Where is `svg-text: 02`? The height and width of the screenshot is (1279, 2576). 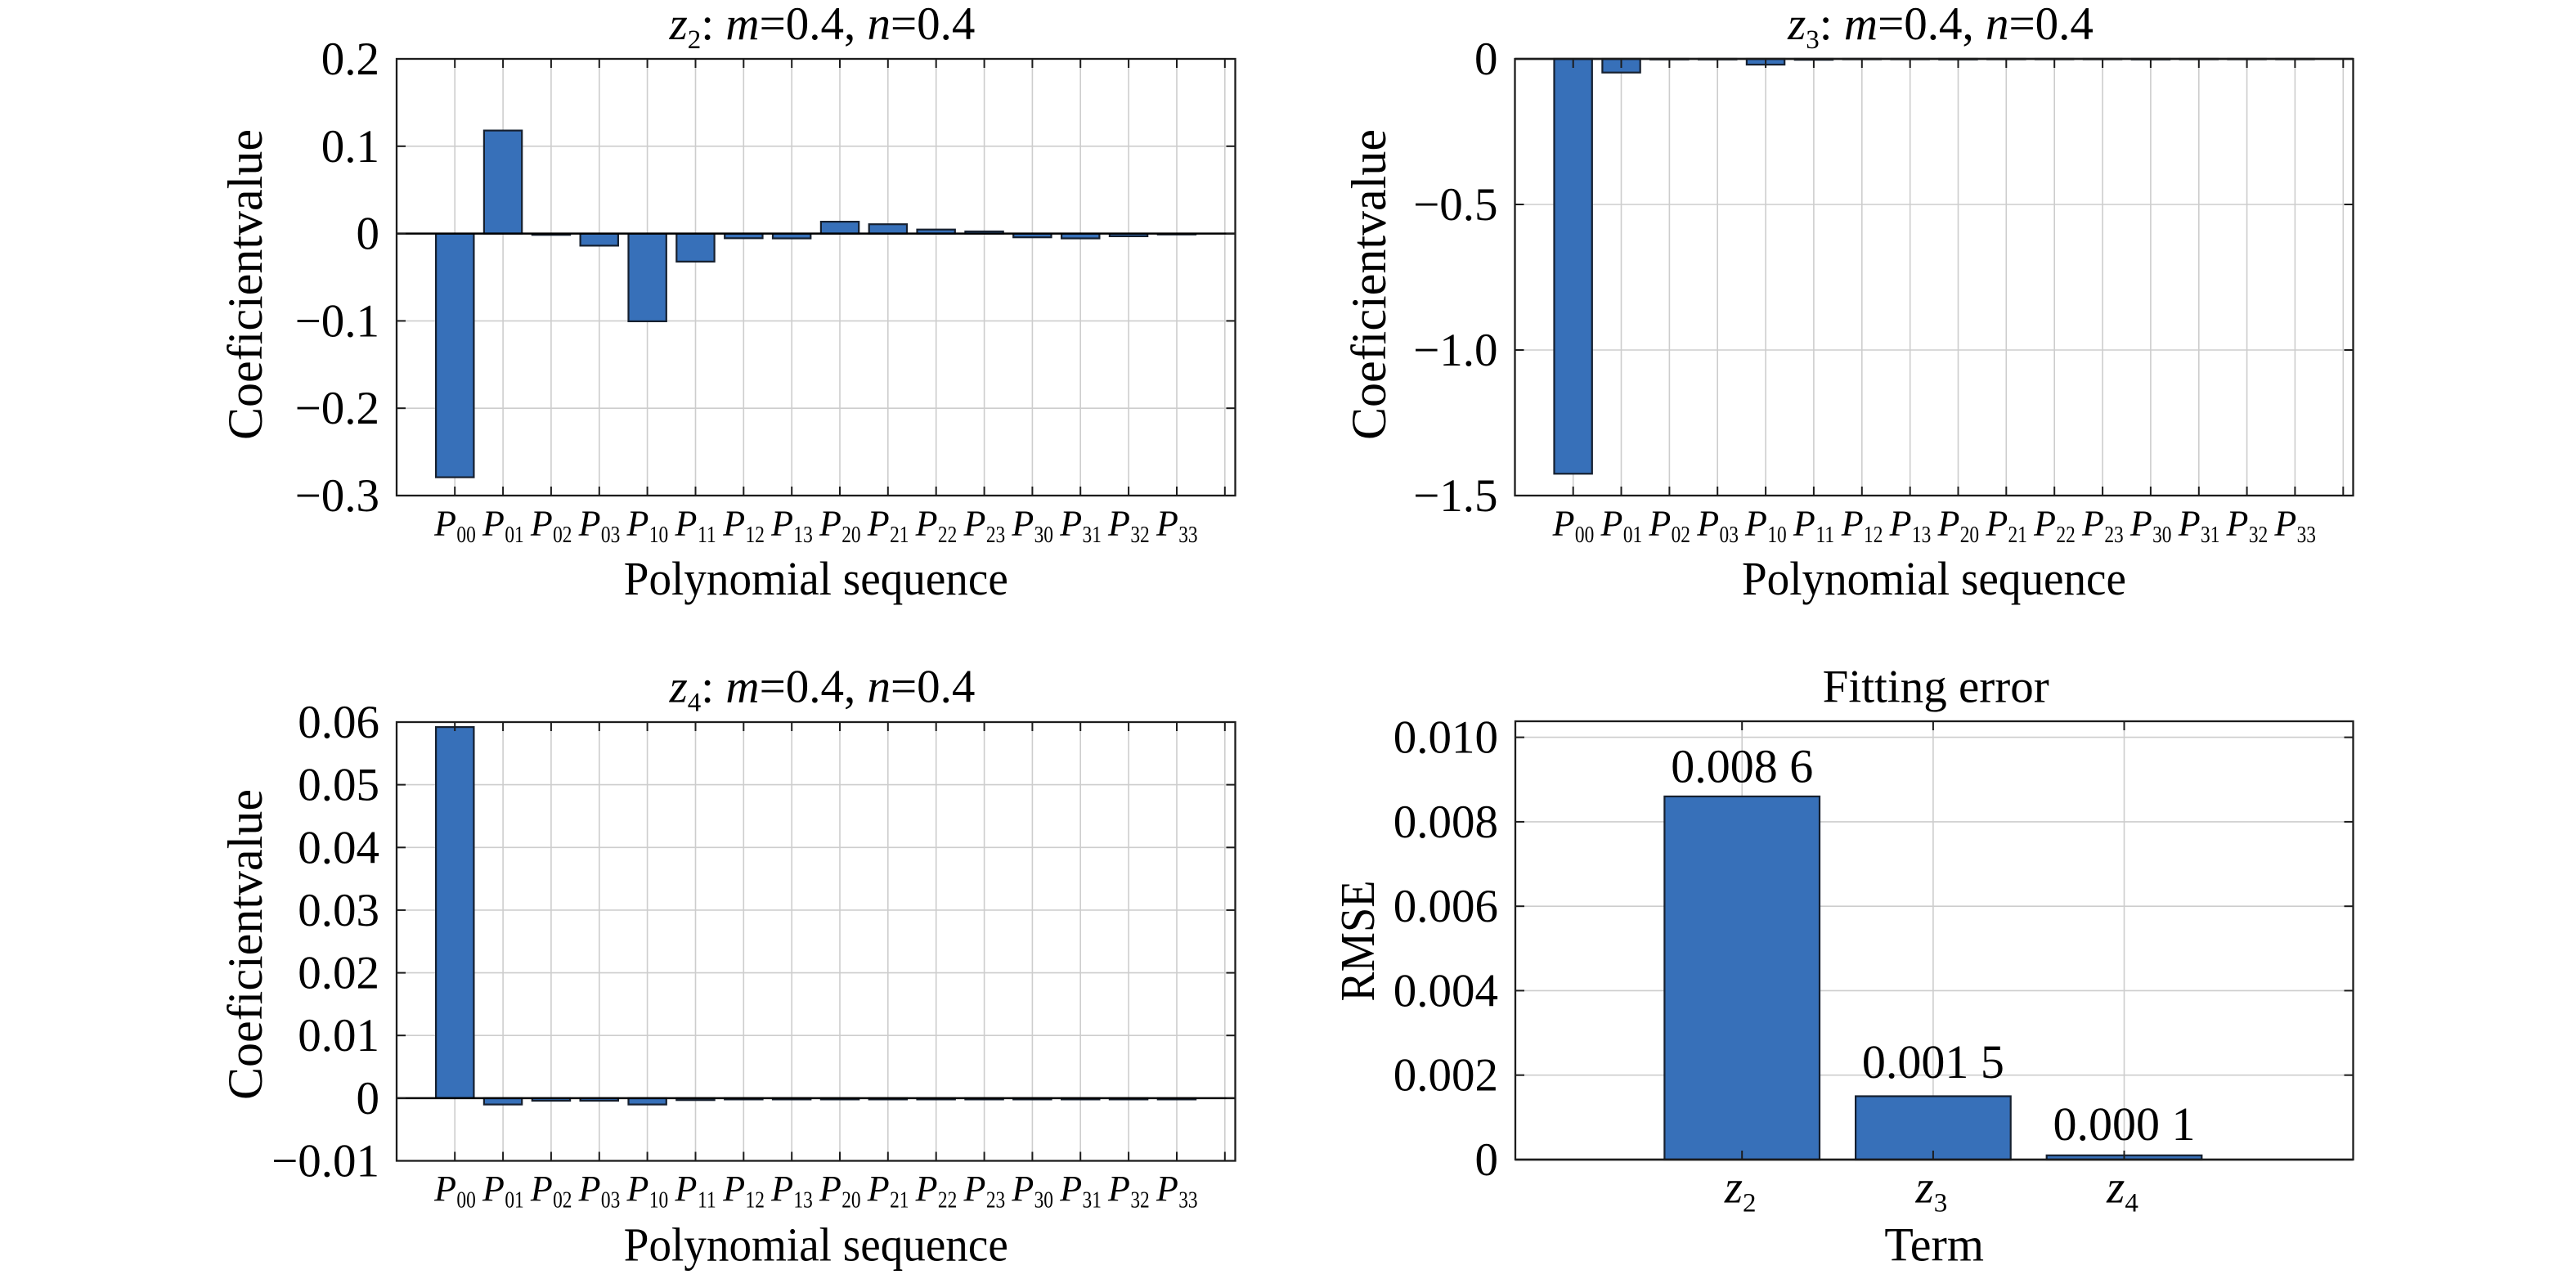
svg-text: 02 is located at coordinates (562, 535).